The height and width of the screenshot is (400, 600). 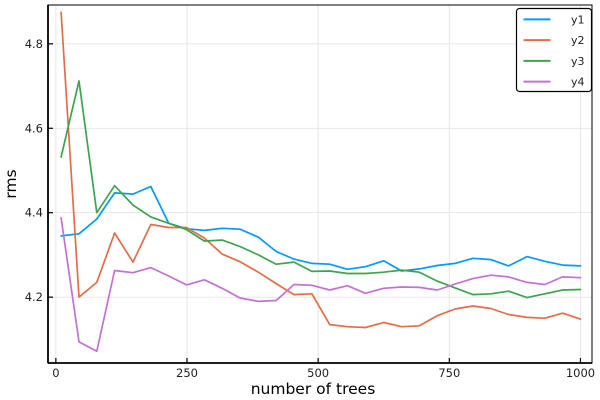 What do you see at coordinates (554, 50) in the screenshot?
I see `legend-box` at bounding box center [554, 50].